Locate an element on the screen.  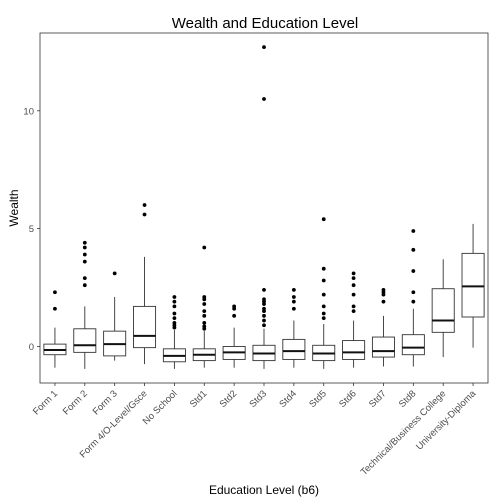
x-tick-label: Form 3 is located at coordinates (105, 402).